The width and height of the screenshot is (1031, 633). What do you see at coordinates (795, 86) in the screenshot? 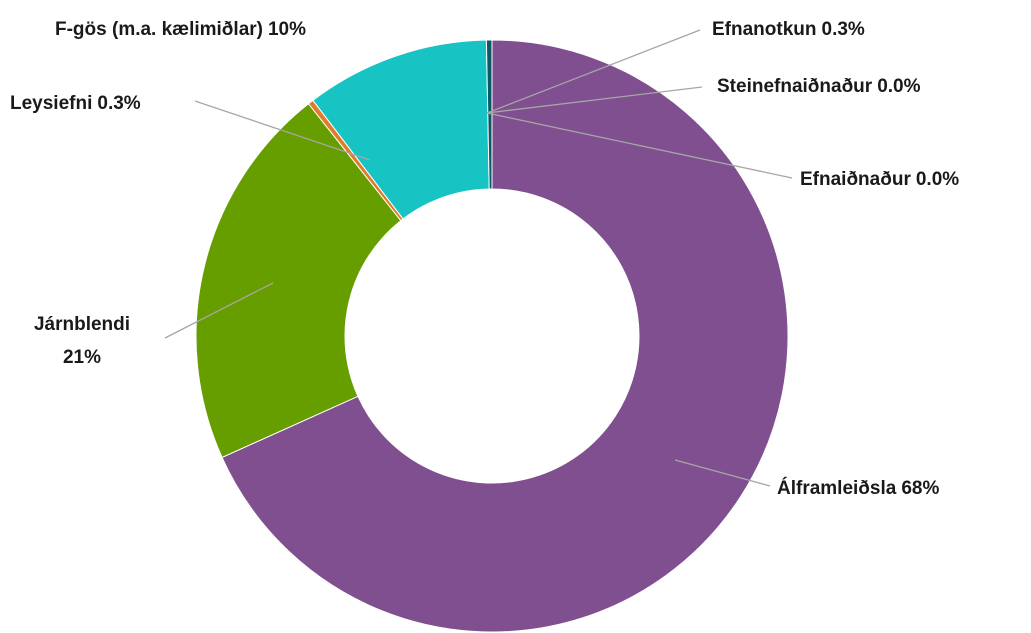
I see `label-name: Steinefnaiðnaður` at bounding box center [795, 86].